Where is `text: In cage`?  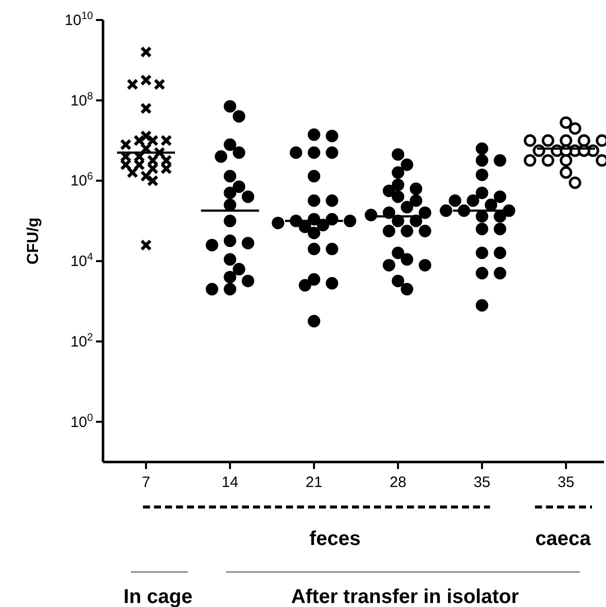
text: In cage is located at coordinates (158, 596).